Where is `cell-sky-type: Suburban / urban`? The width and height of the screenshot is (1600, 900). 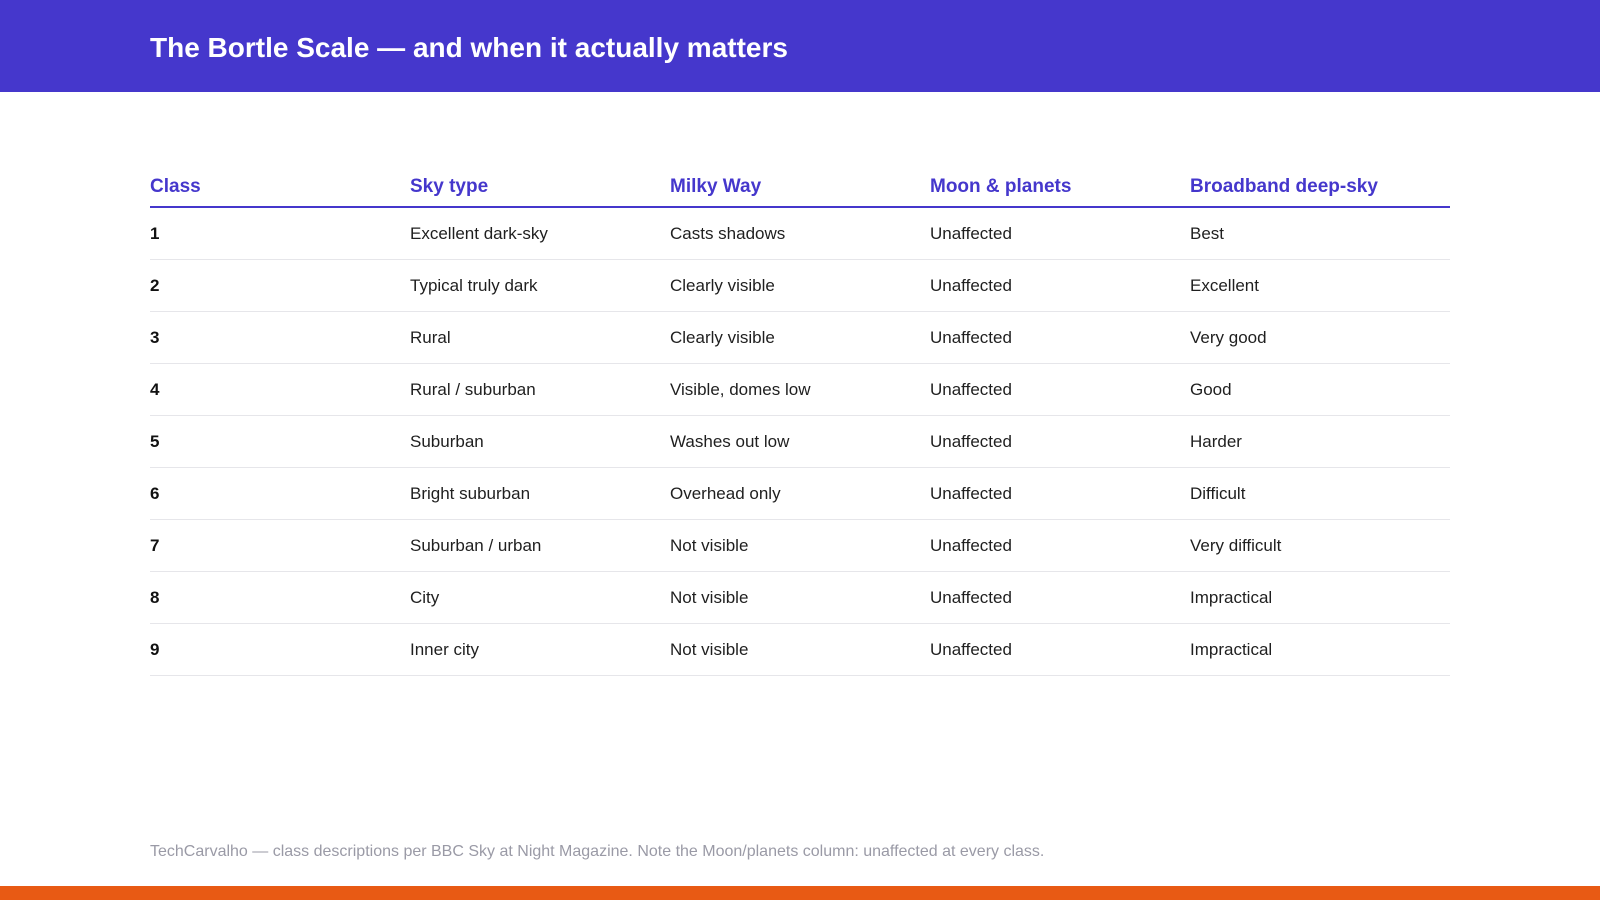
cell-sky-type: Suburban / urban is located at coordinates (540, 545).